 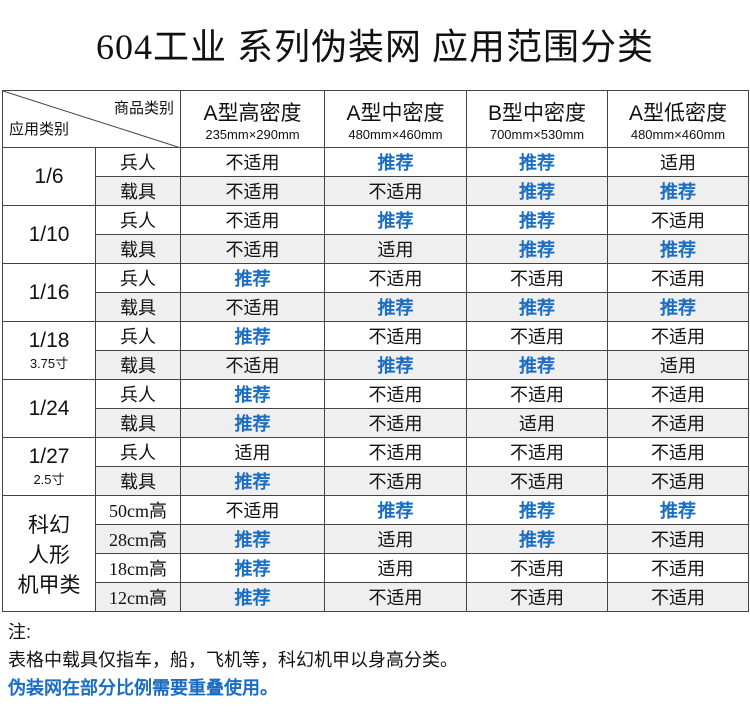 What do you see at coordinates (376, 249) in the screenshot?
I see `table-row: 载具 不适用 适用 推荐 推荐` at bounding box center [376, 249].